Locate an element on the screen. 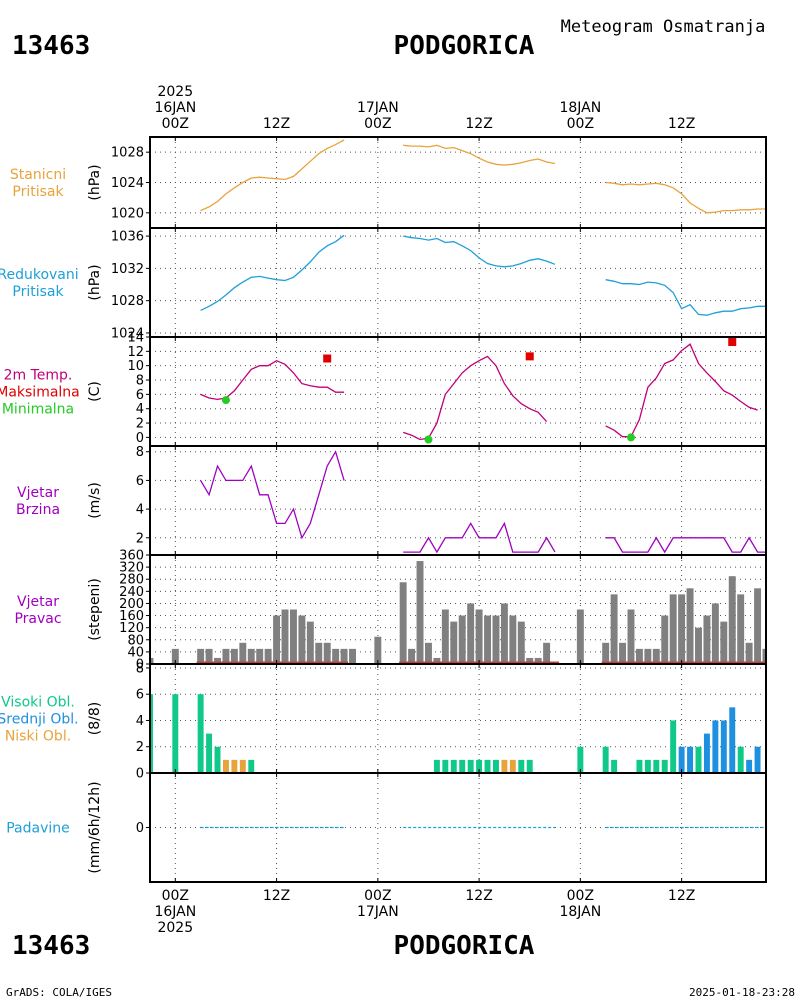 The image size is (800, 1000). y-tick-label: 10 is located at coordinates (135, 366).